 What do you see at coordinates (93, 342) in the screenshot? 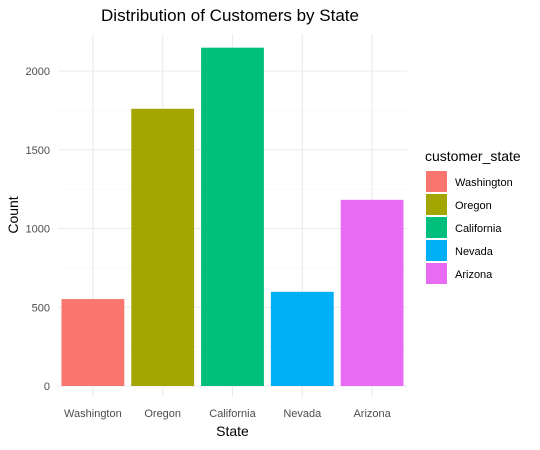
I see `bar-washington` at bounding box center [93, 342].